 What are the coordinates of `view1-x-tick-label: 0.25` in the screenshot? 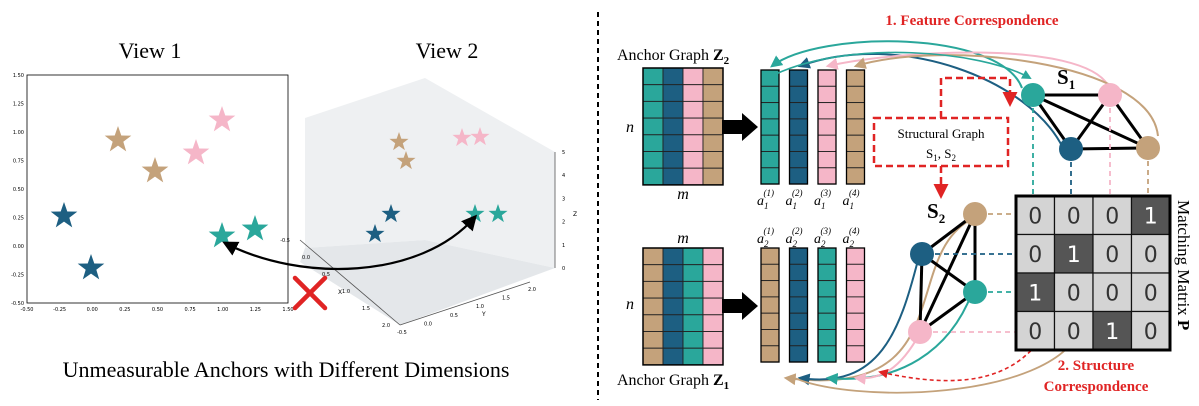 It's located at (124, 310).